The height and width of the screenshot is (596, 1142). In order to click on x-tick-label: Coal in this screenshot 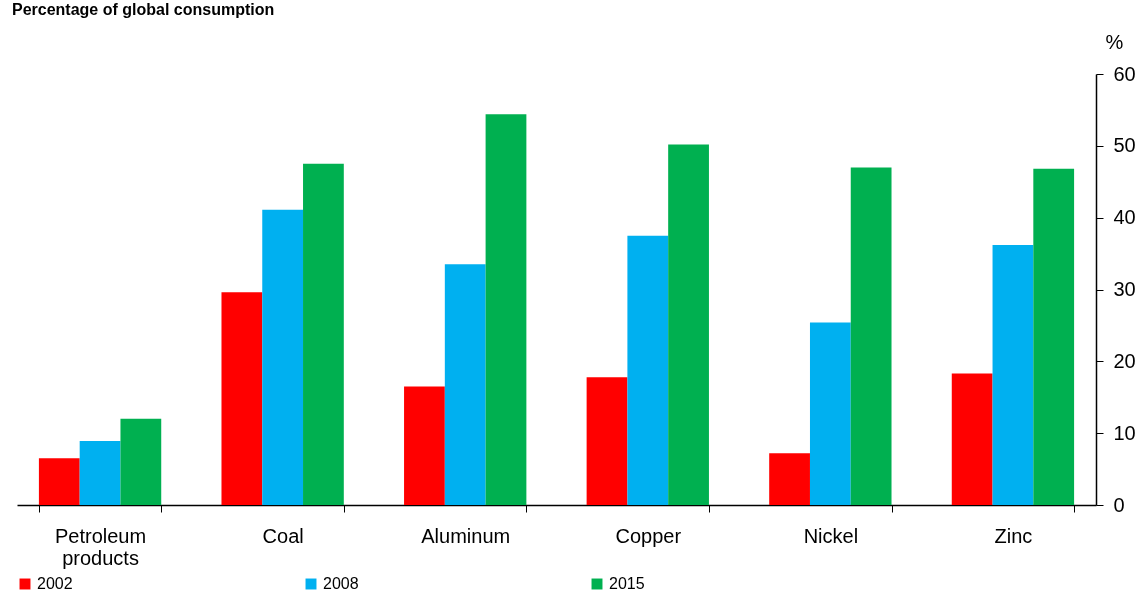, I will do `click(283, 535)`.